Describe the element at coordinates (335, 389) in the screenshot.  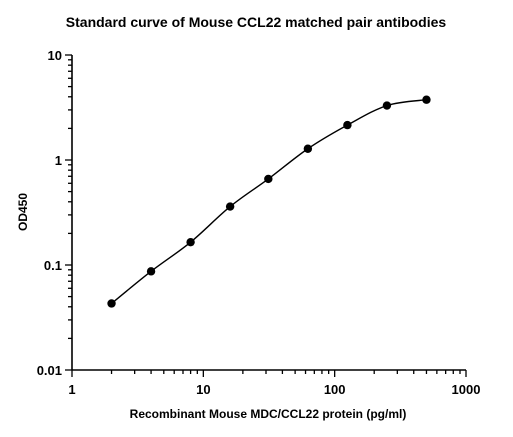
I see `x-tick-label: 100` at that location.